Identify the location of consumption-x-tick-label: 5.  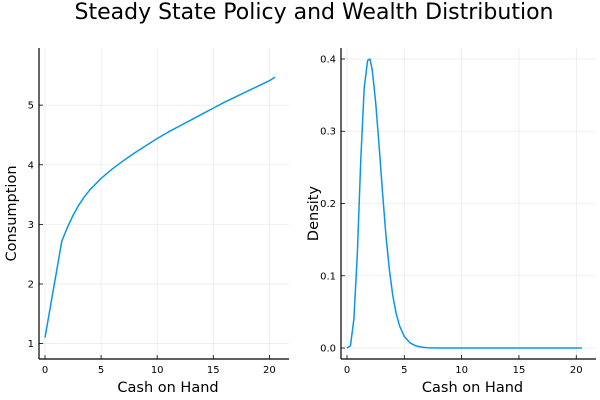
(101, 370).